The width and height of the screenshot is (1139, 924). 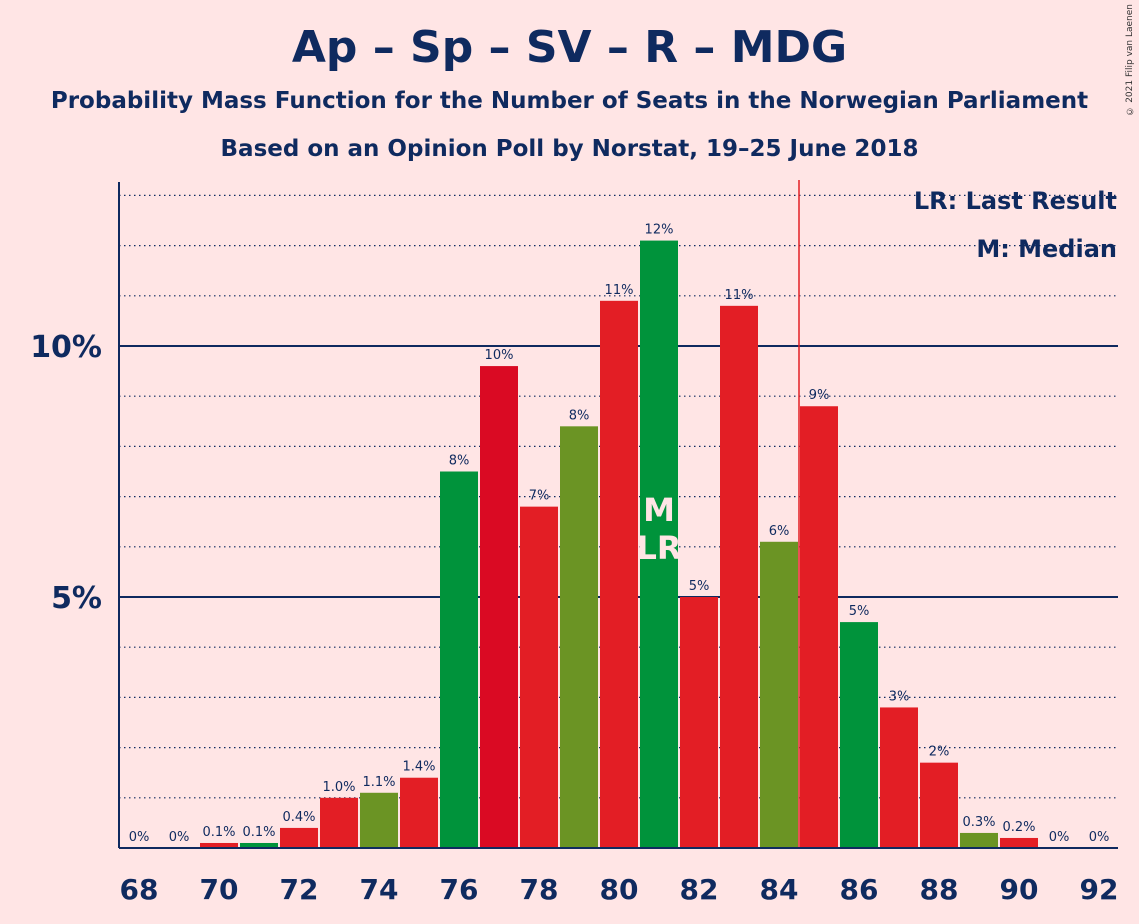 I want to click on data-label-69: 0%, so click(x=179, y=837).